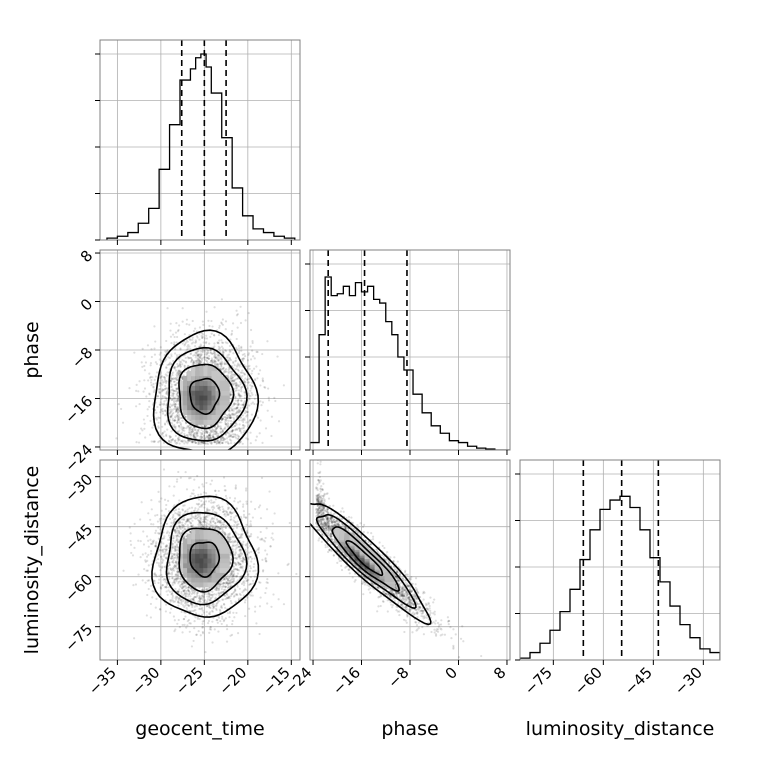 The image size is (760, 760). I want to click on contour-line, so click(206, 396).